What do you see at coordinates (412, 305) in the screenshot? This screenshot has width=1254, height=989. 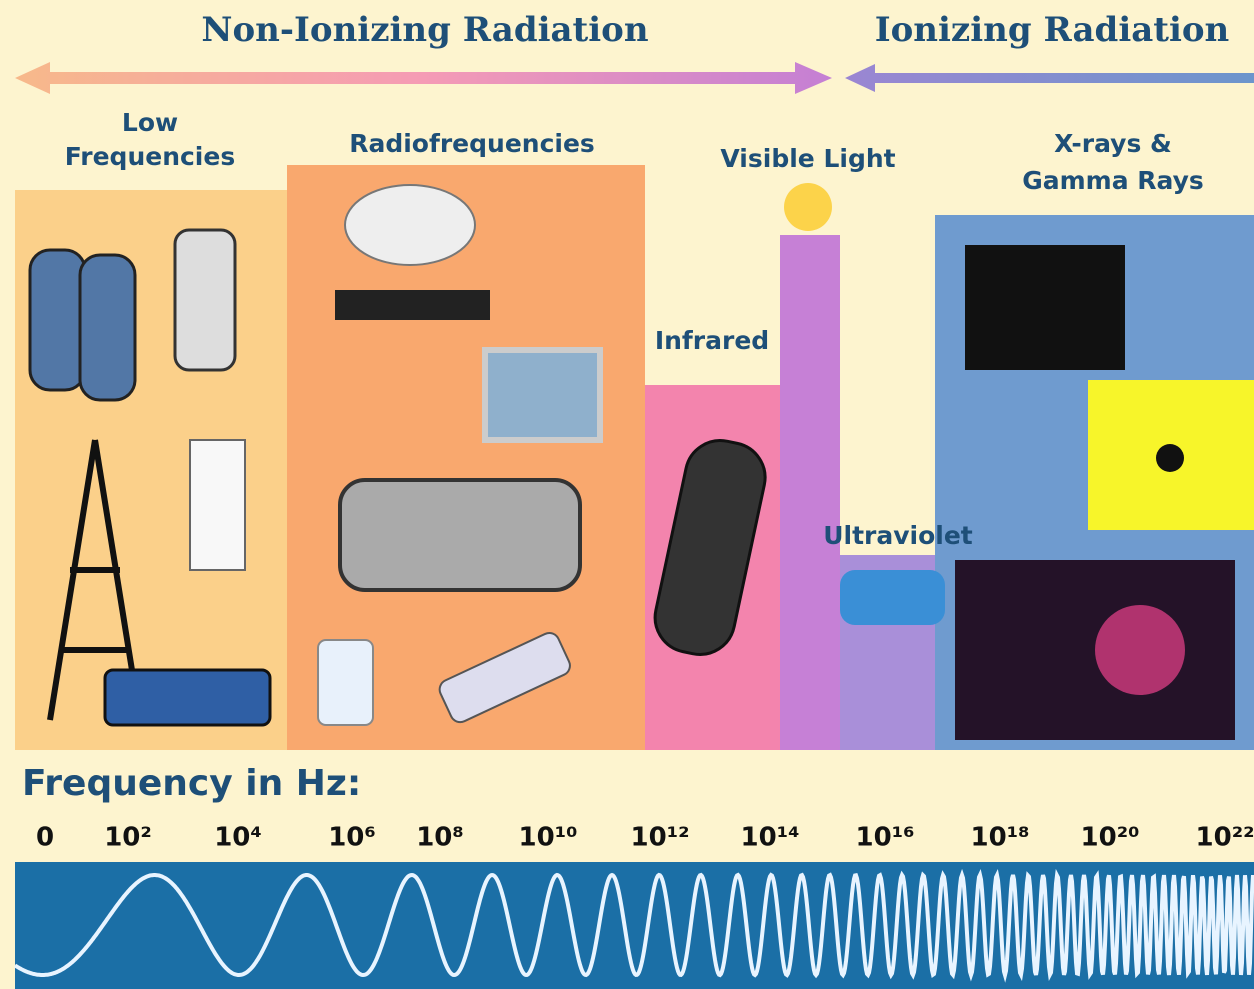 I see `receiver-box` at bounding box center [412, 305].